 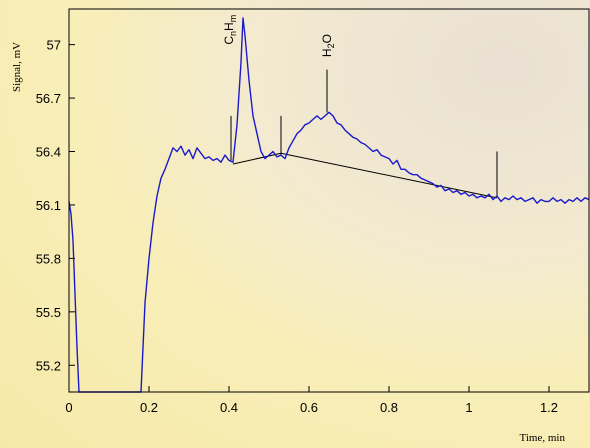 What do you see at coordinates (149, 407) in the screenshot?
I see `x-tick-label: 0.2` at bounding box center [149, 407].